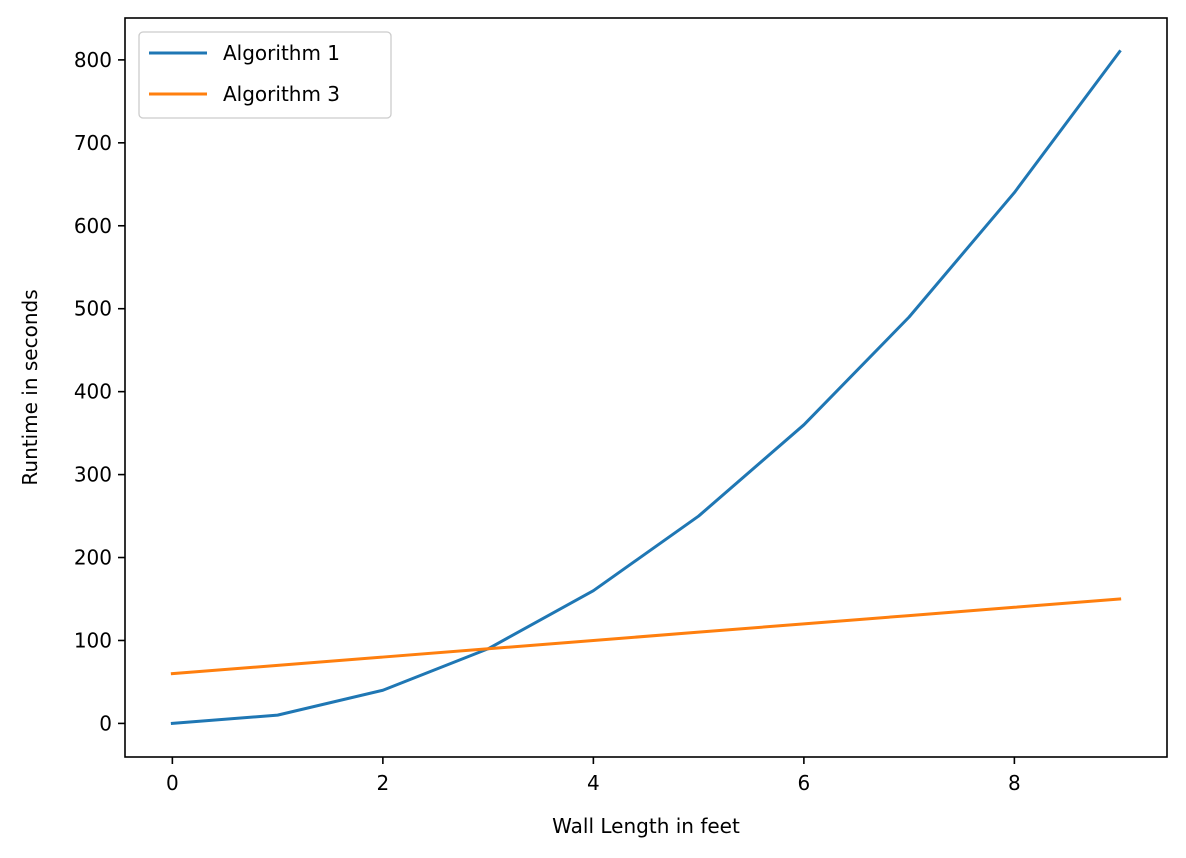  I want to click on legend-label-2: Algorithm 3, so click(281, 94).